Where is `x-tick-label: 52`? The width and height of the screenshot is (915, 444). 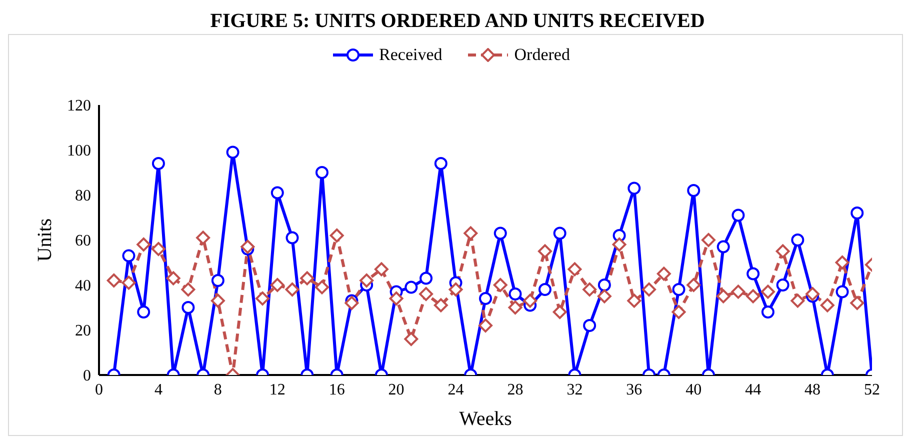
x-tick-label: 52 is located at coordinates (872, 389).